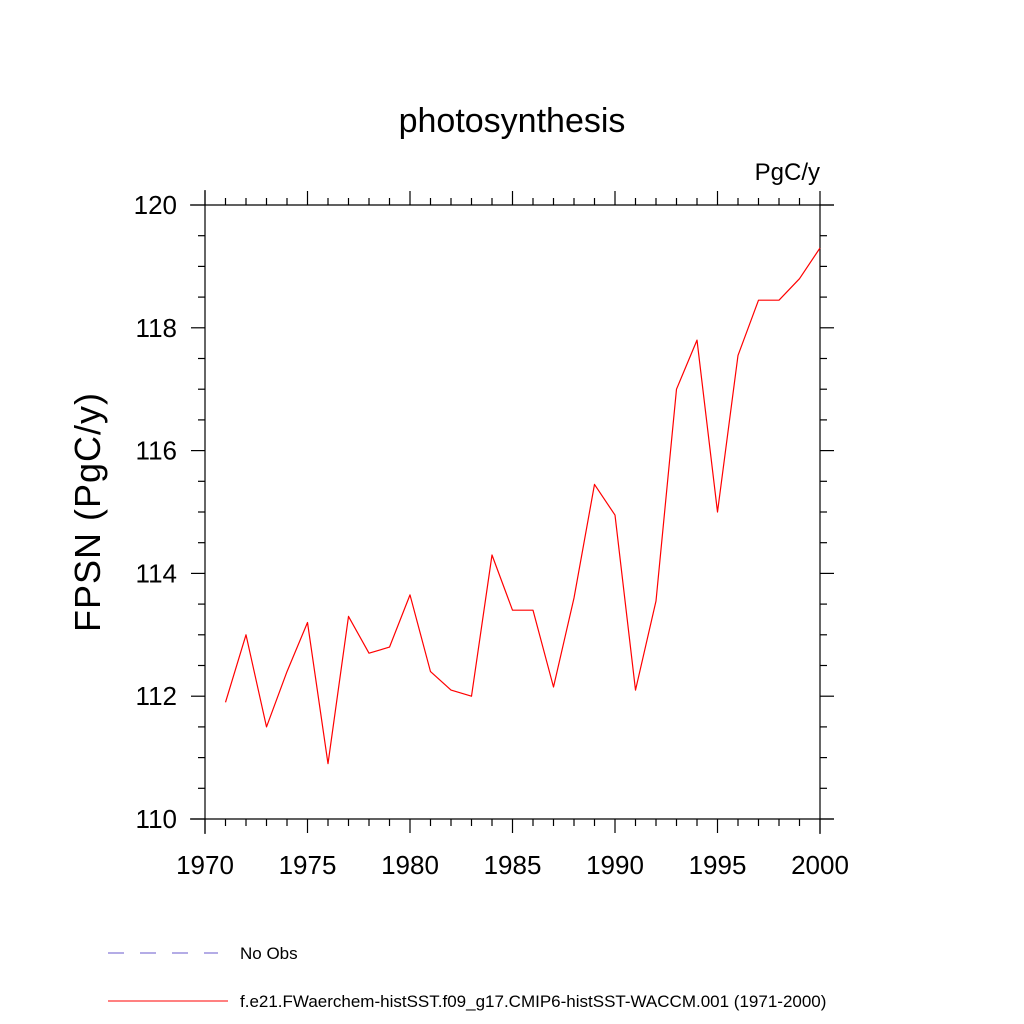  I want to click on chart-title: photosynthesis, so click(512, 121).